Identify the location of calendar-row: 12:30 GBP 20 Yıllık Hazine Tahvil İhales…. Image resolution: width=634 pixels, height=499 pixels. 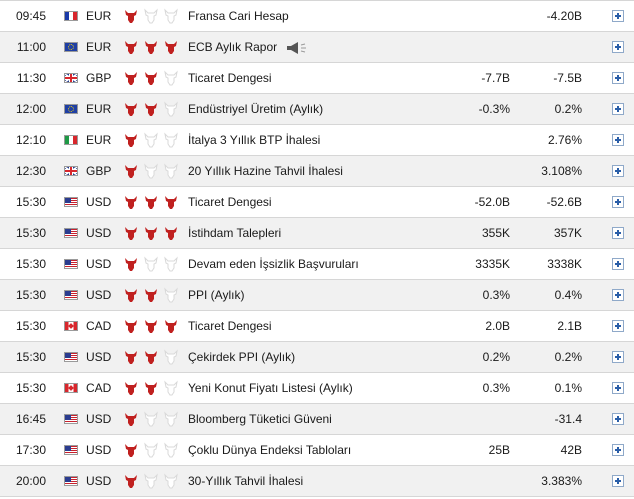
(317, 171).